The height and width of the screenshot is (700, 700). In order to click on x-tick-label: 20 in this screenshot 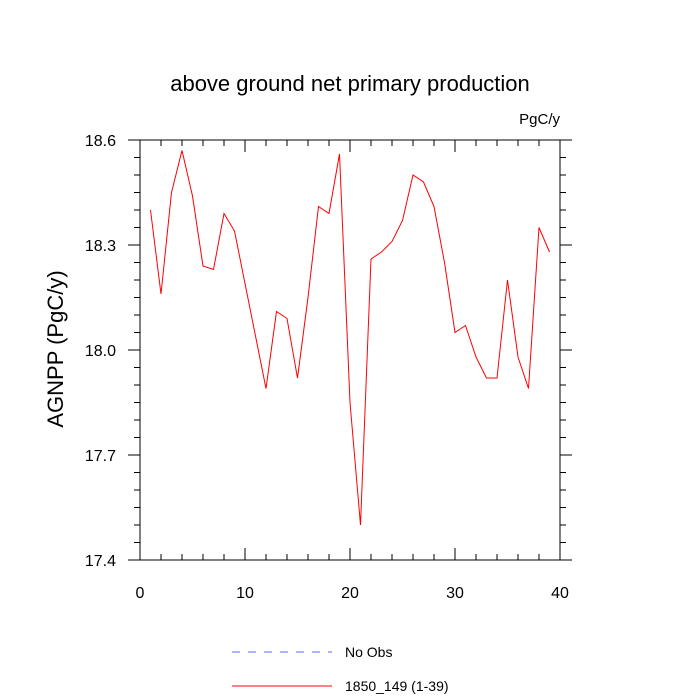, I will do `click(350, 593)`.